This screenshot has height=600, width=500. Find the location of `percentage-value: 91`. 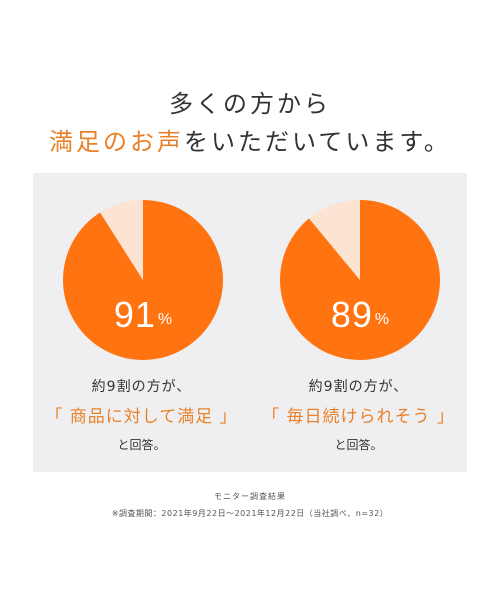

percentage-value: 91 is located at coordinates (134, 314).